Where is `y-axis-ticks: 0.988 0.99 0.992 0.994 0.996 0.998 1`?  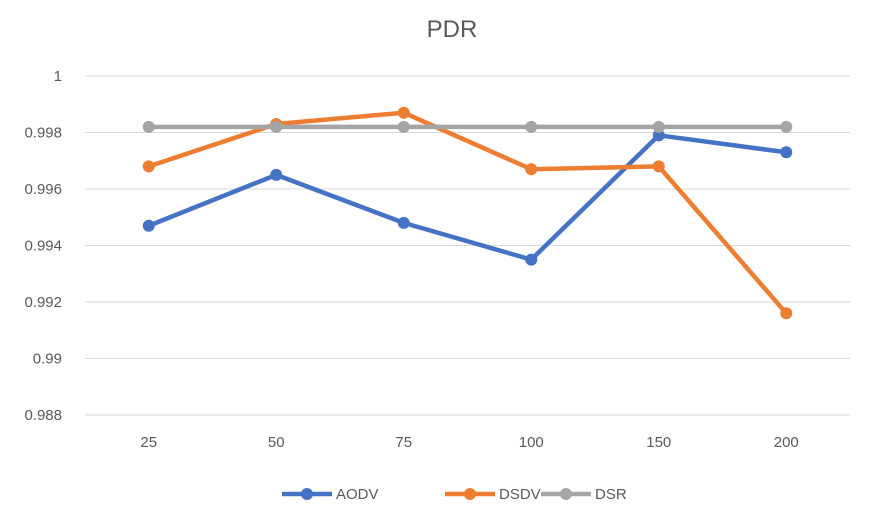
y-axis-ticks: 0.988 0.99 0.992 0.994 0.996 0.998 1 is located at coordinates (43, 246).